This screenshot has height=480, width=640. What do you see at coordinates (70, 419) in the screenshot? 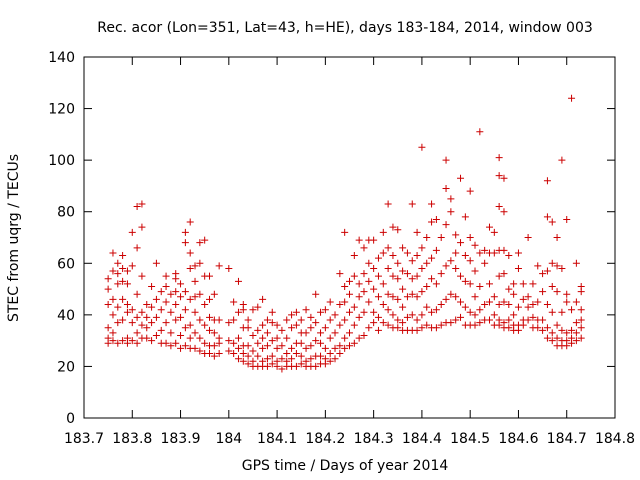
I see `y-tick-label: 0` at bounding box center [70, 419].